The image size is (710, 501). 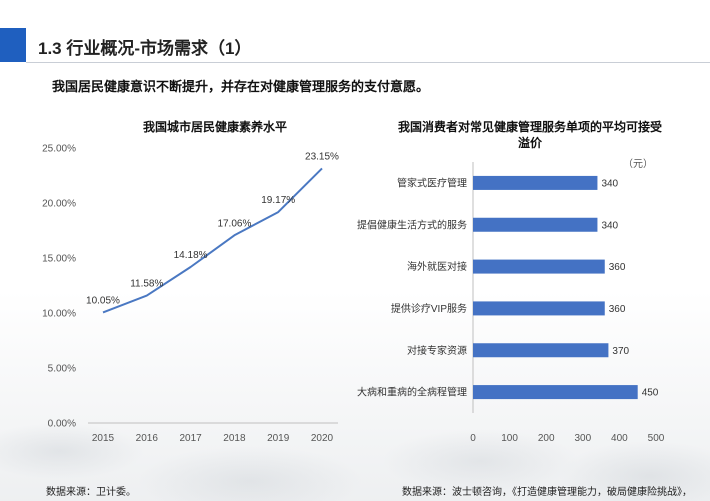 I want to click on footer-source-right: 数据来源：波士顿咨询，《打造健康管理能力，破局健康险挑战》，2020年9月。, so click(x=547, y=492).